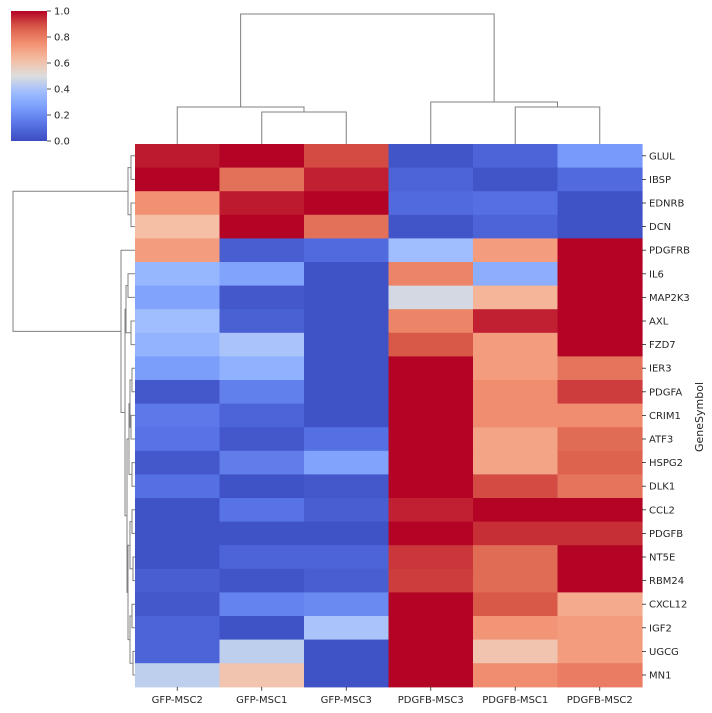 The image size is (712, 713). Describe the element at coordinates (261, 700) in the screenshot. I see `column-label: GFP-MSC1` at that location.